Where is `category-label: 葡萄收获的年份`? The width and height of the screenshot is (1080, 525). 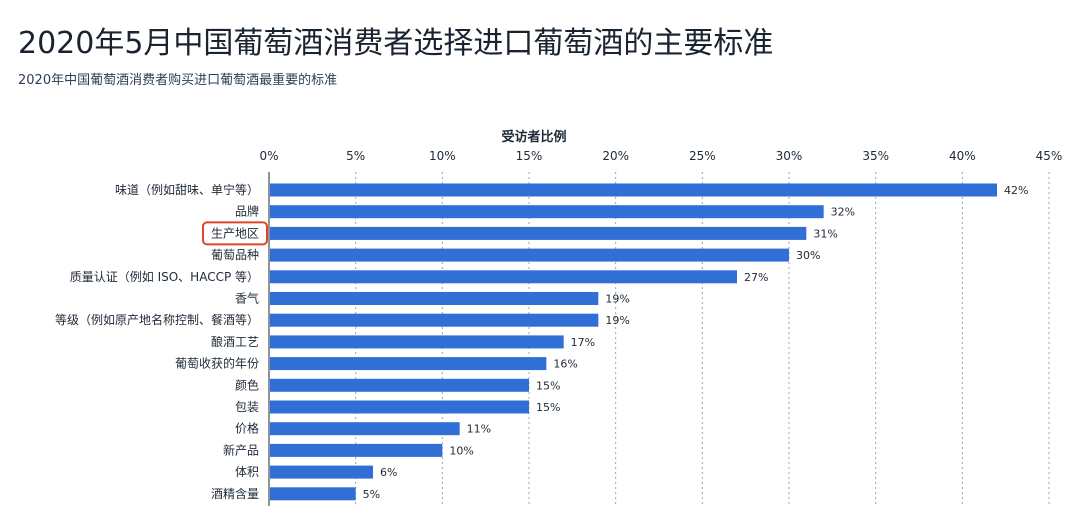
category-label: 葡萄收获的年份 is located at coordinates (217, 363).